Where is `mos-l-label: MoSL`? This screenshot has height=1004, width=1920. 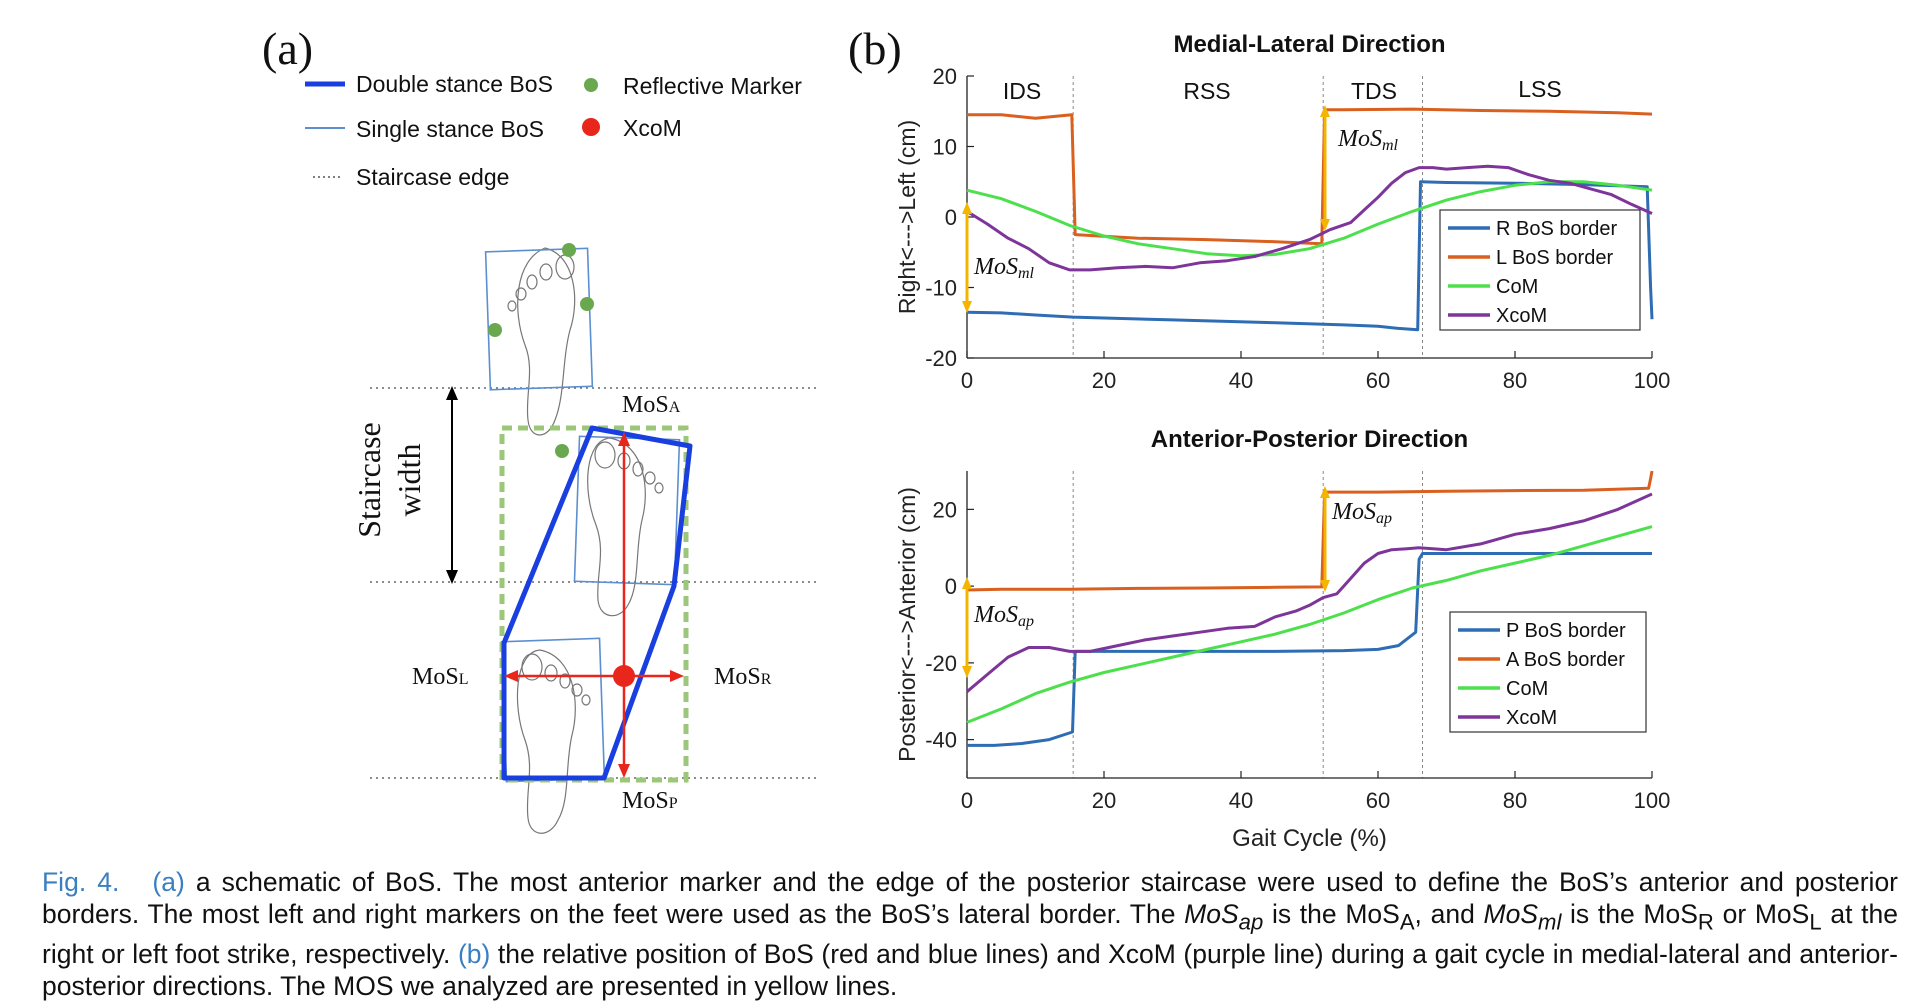 mos-l-label: MoSL is located at coordinates (440, 677).